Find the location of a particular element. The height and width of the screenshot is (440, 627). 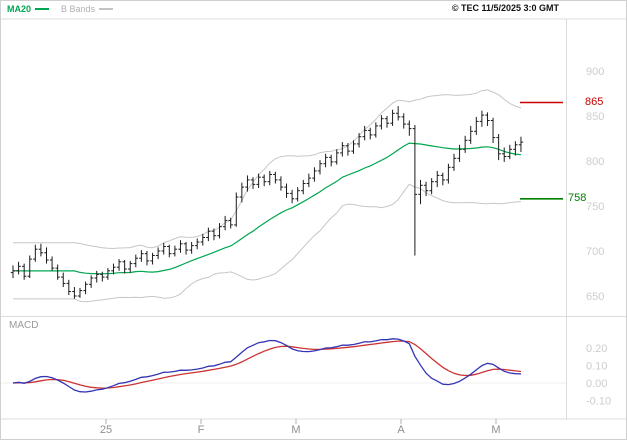

legend-item-bbands: B Bands is located at coordinates (87, 9).